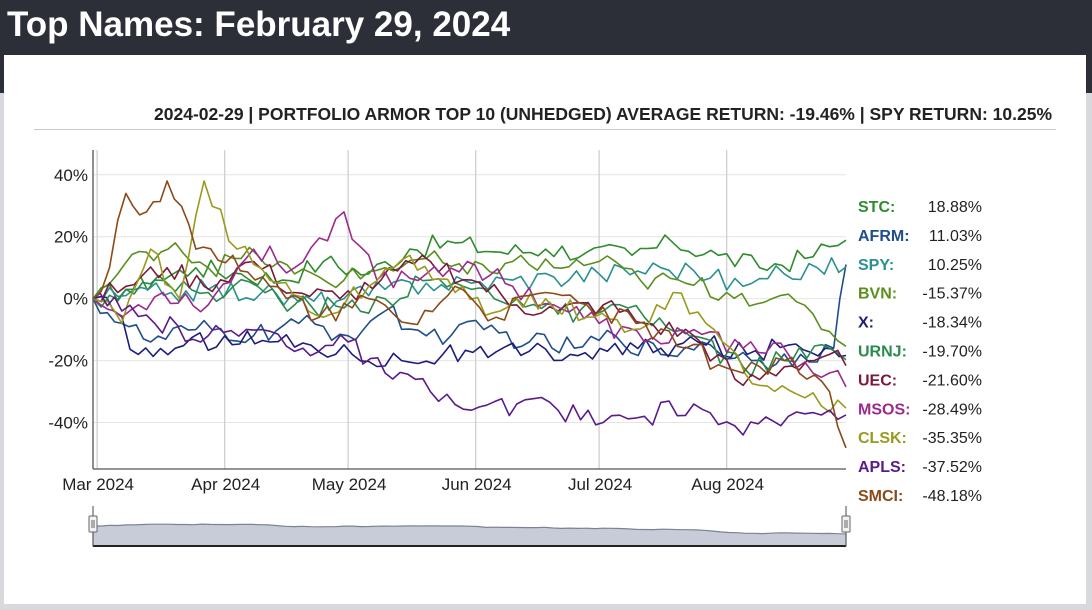  I want to click on legend-symbol: AFRM:, so click(884, 236).